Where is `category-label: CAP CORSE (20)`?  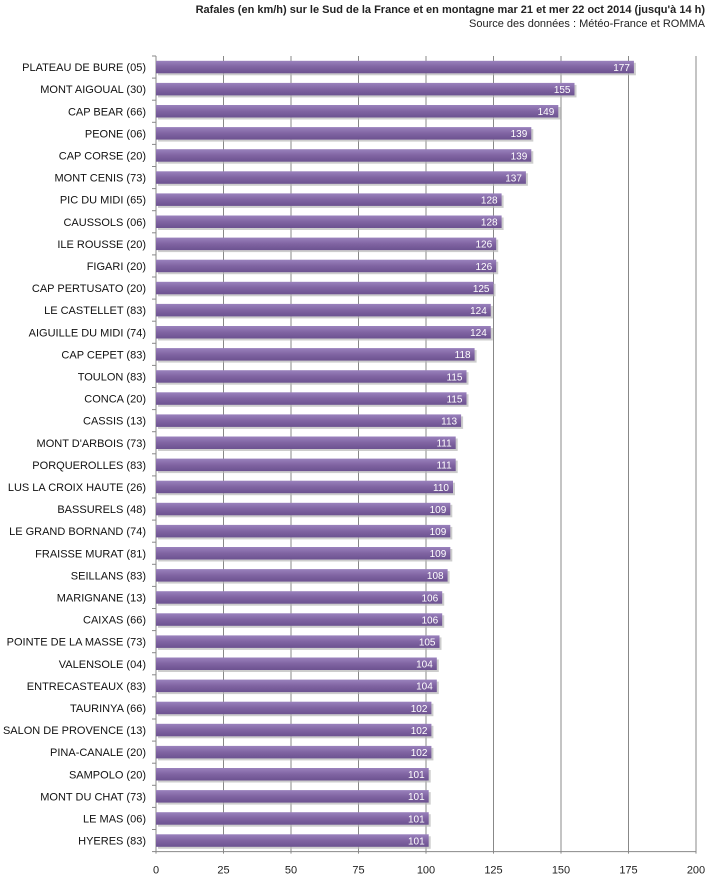
category-label: CAP CORSE (20) is located at coordinates (102, 156).